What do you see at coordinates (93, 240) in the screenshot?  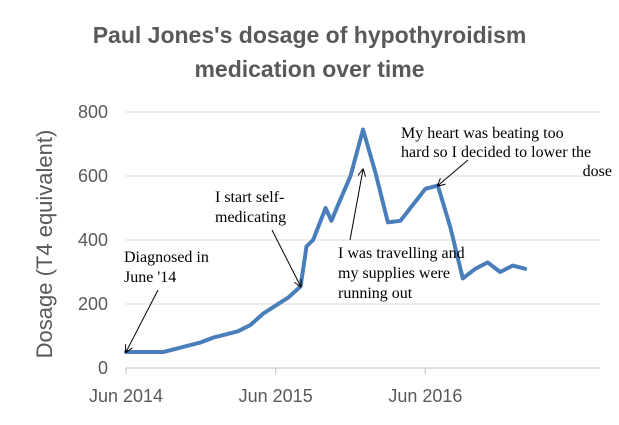 I see `y-tick-label: 400` at bounding box center [93, 240].